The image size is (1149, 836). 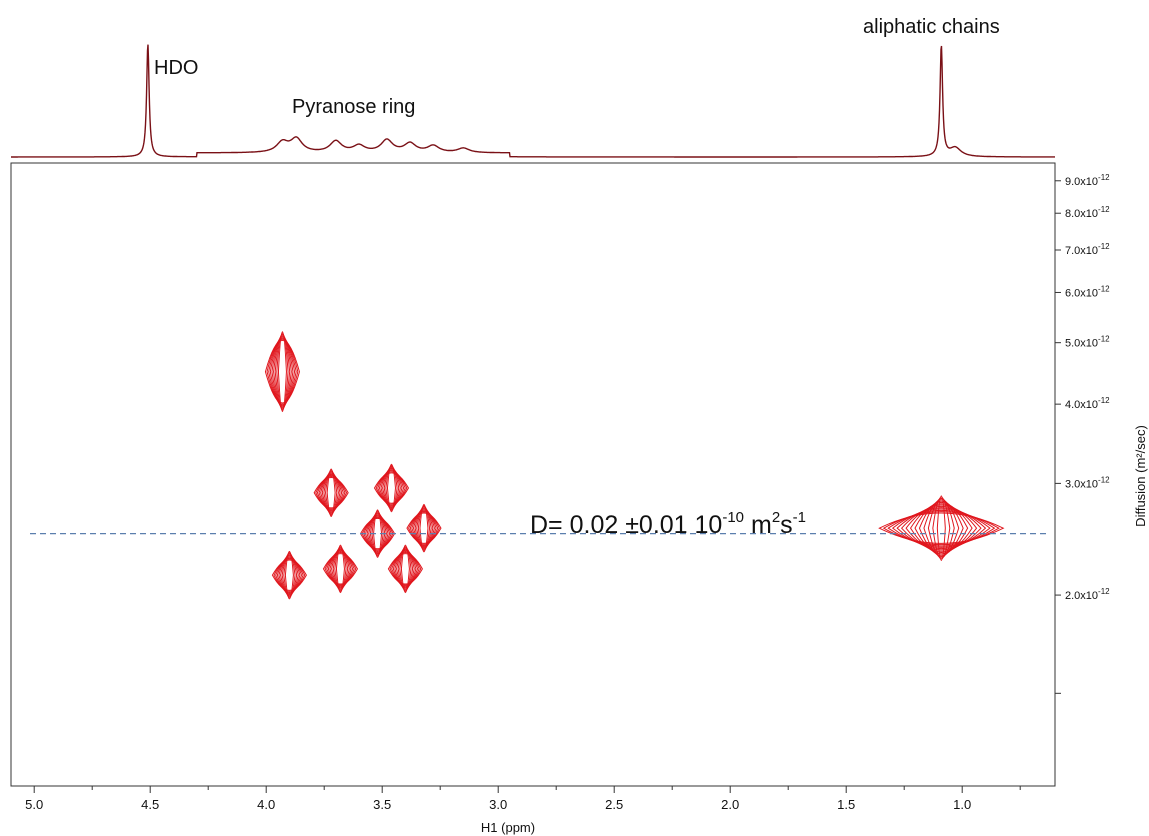 I want to click on aliphatic-chains-annotation: aliphatic chains, so click(x=931, y=27).